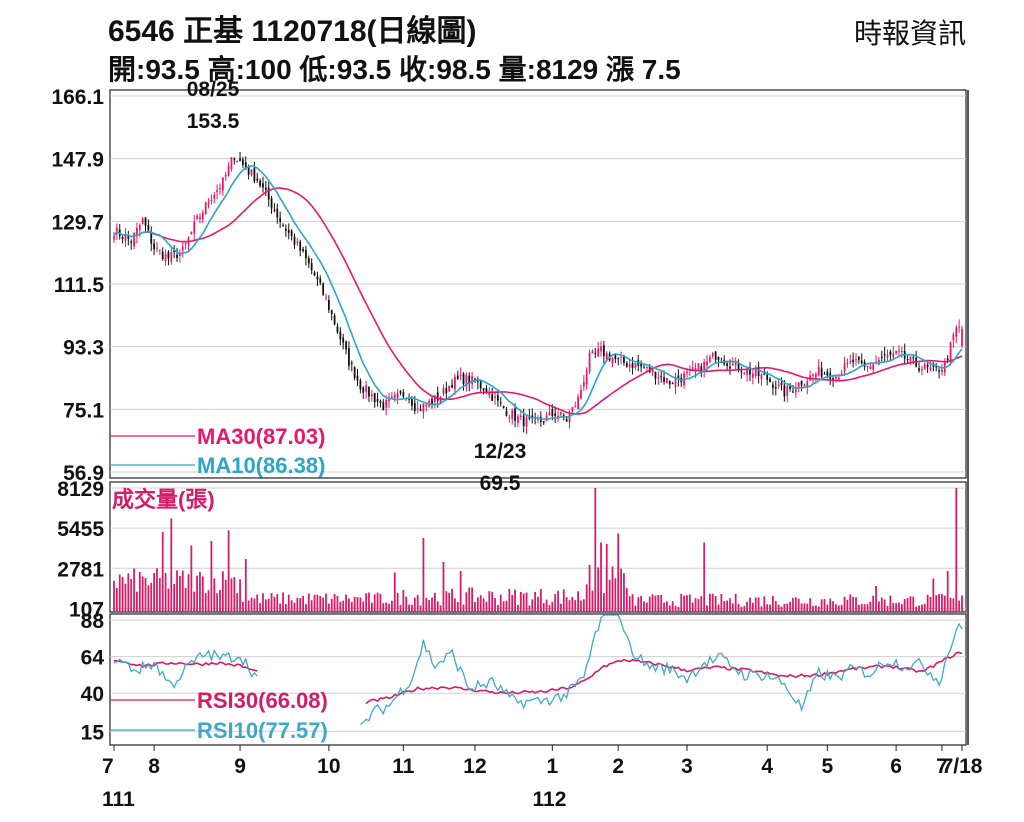 Image resolution: width=1024 pixels, height=822 pixels. What do you see at coordinates (942, 766) in the screenshot?
I see `x-tick-label: 7` at bounding box center [942, 766].